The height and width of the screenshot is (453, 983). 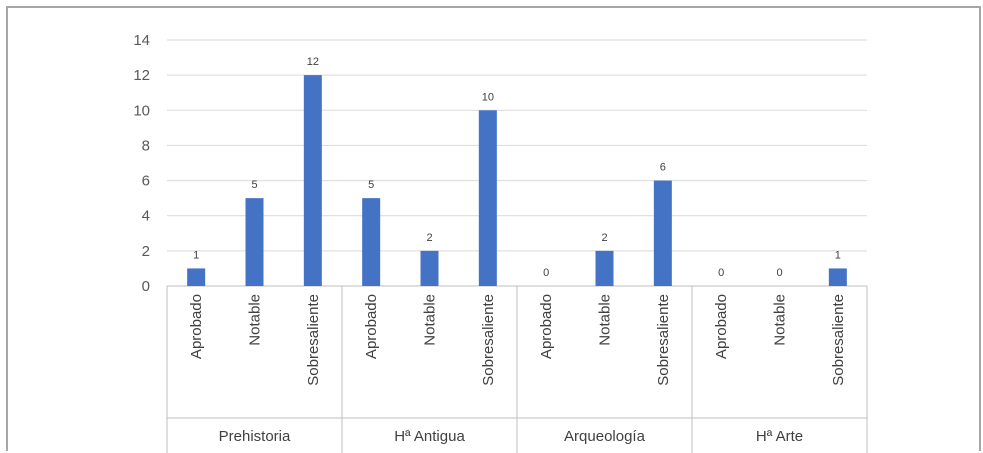 What do you see at coordinates (313, 62) in the screenshot?
I see `data-label: 12` at bounding box center [313, 62].